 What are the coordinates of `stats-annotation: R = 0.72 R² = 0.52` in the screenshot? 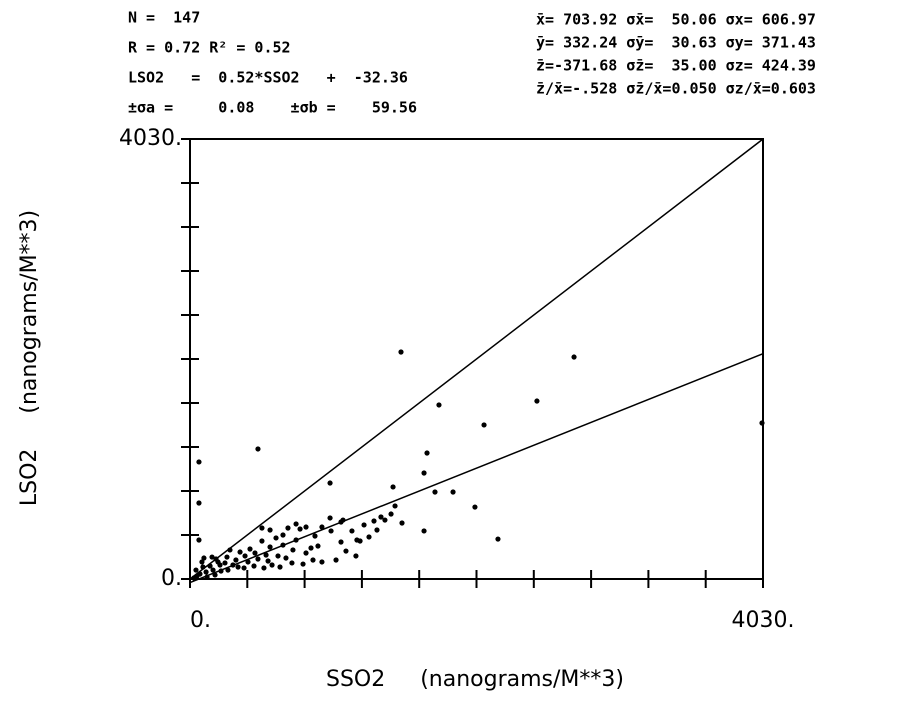 It's located at (209, 48).